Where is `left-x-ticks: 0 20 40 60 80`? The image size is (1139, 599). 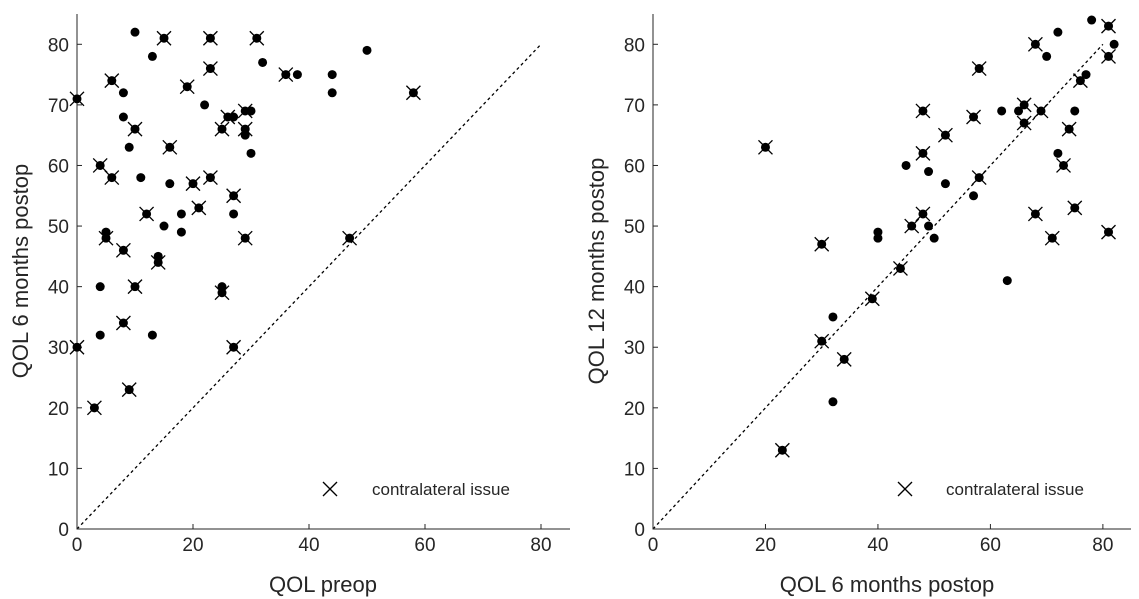
left-x-ticks: 0 20 40 60 80 is located at coordinates (312, 540).